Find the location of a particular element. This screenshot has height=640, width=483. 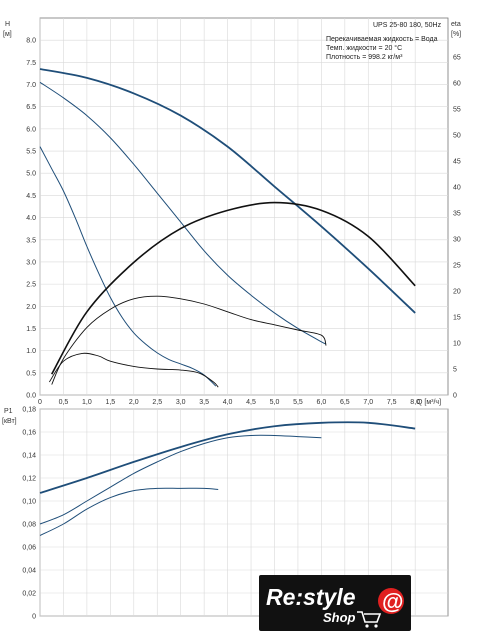

power-tick-label: 0,10 is located at coordinates (29, 502).